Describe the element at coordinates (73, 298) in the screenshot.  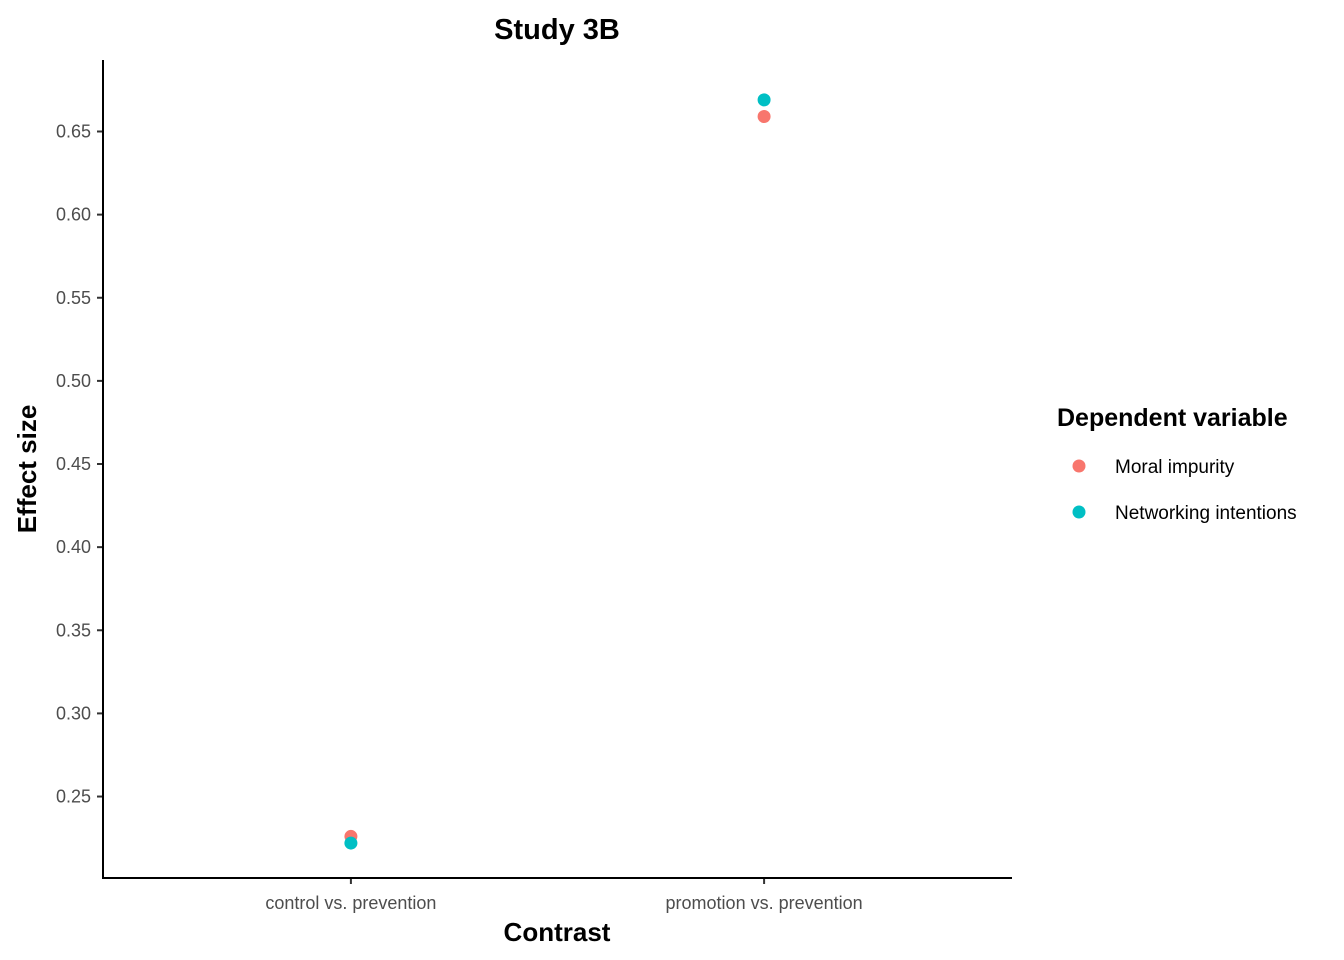
I see `y-tick-label: 0.55` at that location.